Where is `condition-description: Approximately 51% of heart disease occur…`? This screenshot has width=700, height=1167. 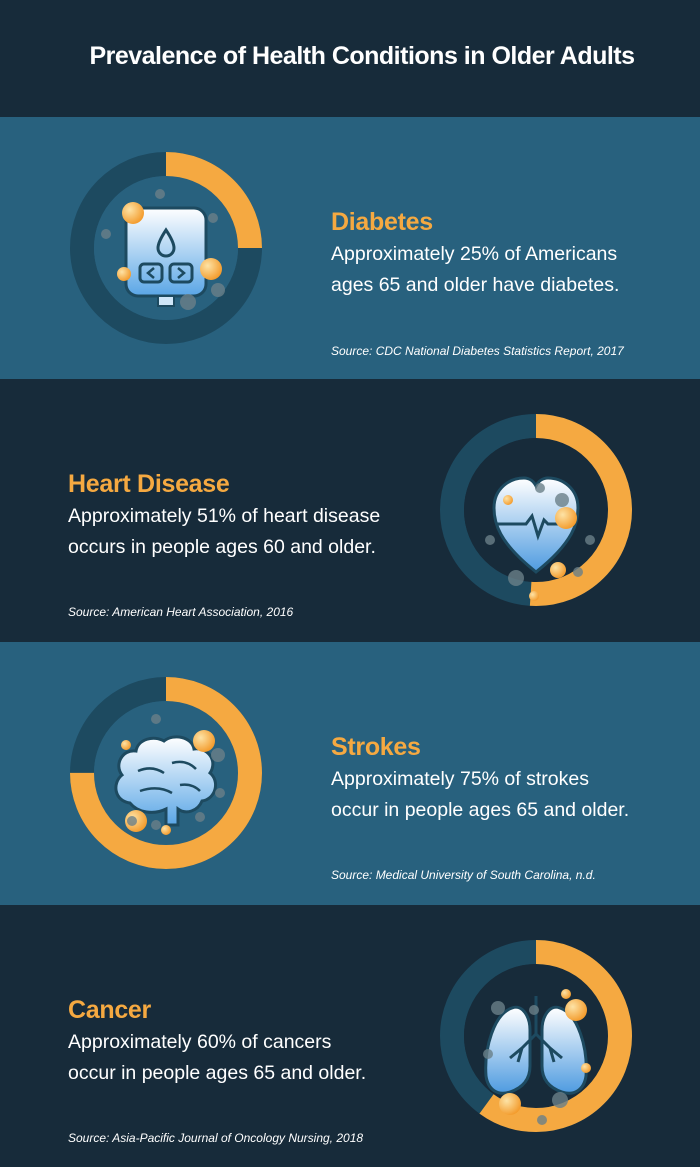 condition-description: Approximately 51% of heart disease occur… is located at coordinates (224, 531).